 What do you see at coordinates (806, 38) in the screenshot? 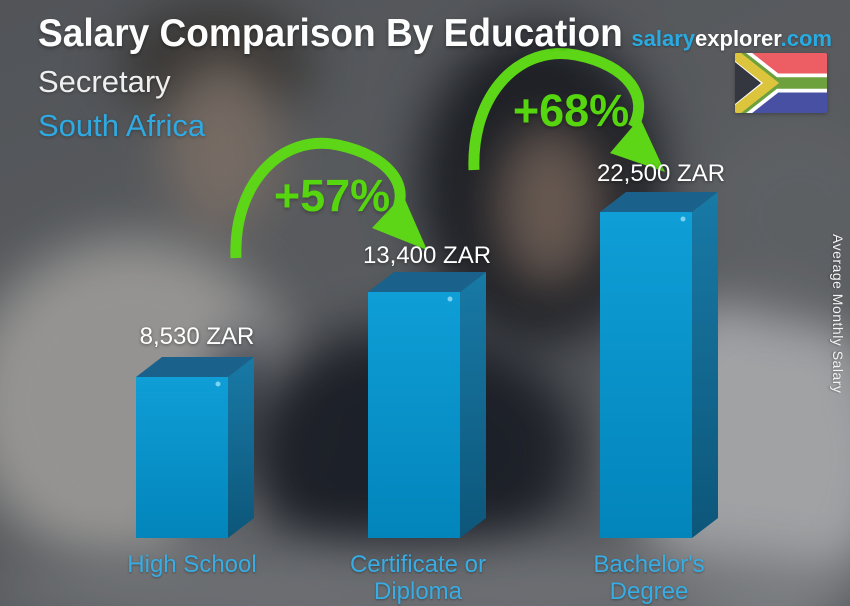
I see `logo-tld: .com` at bounding box center [806, 38].